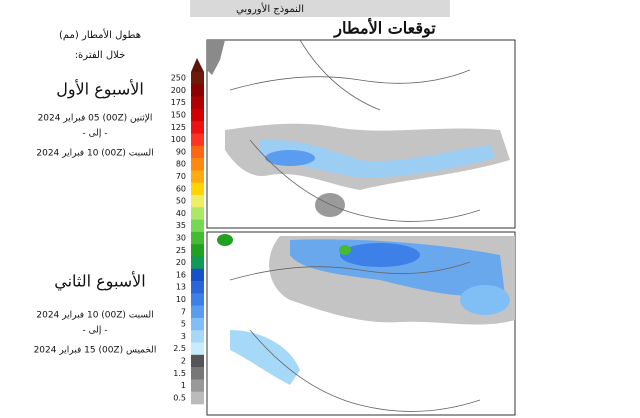  What do you see at coordinates (178, 127) in the screenshot?
I see `legend-label: 125` at bounding box center [178, 127].